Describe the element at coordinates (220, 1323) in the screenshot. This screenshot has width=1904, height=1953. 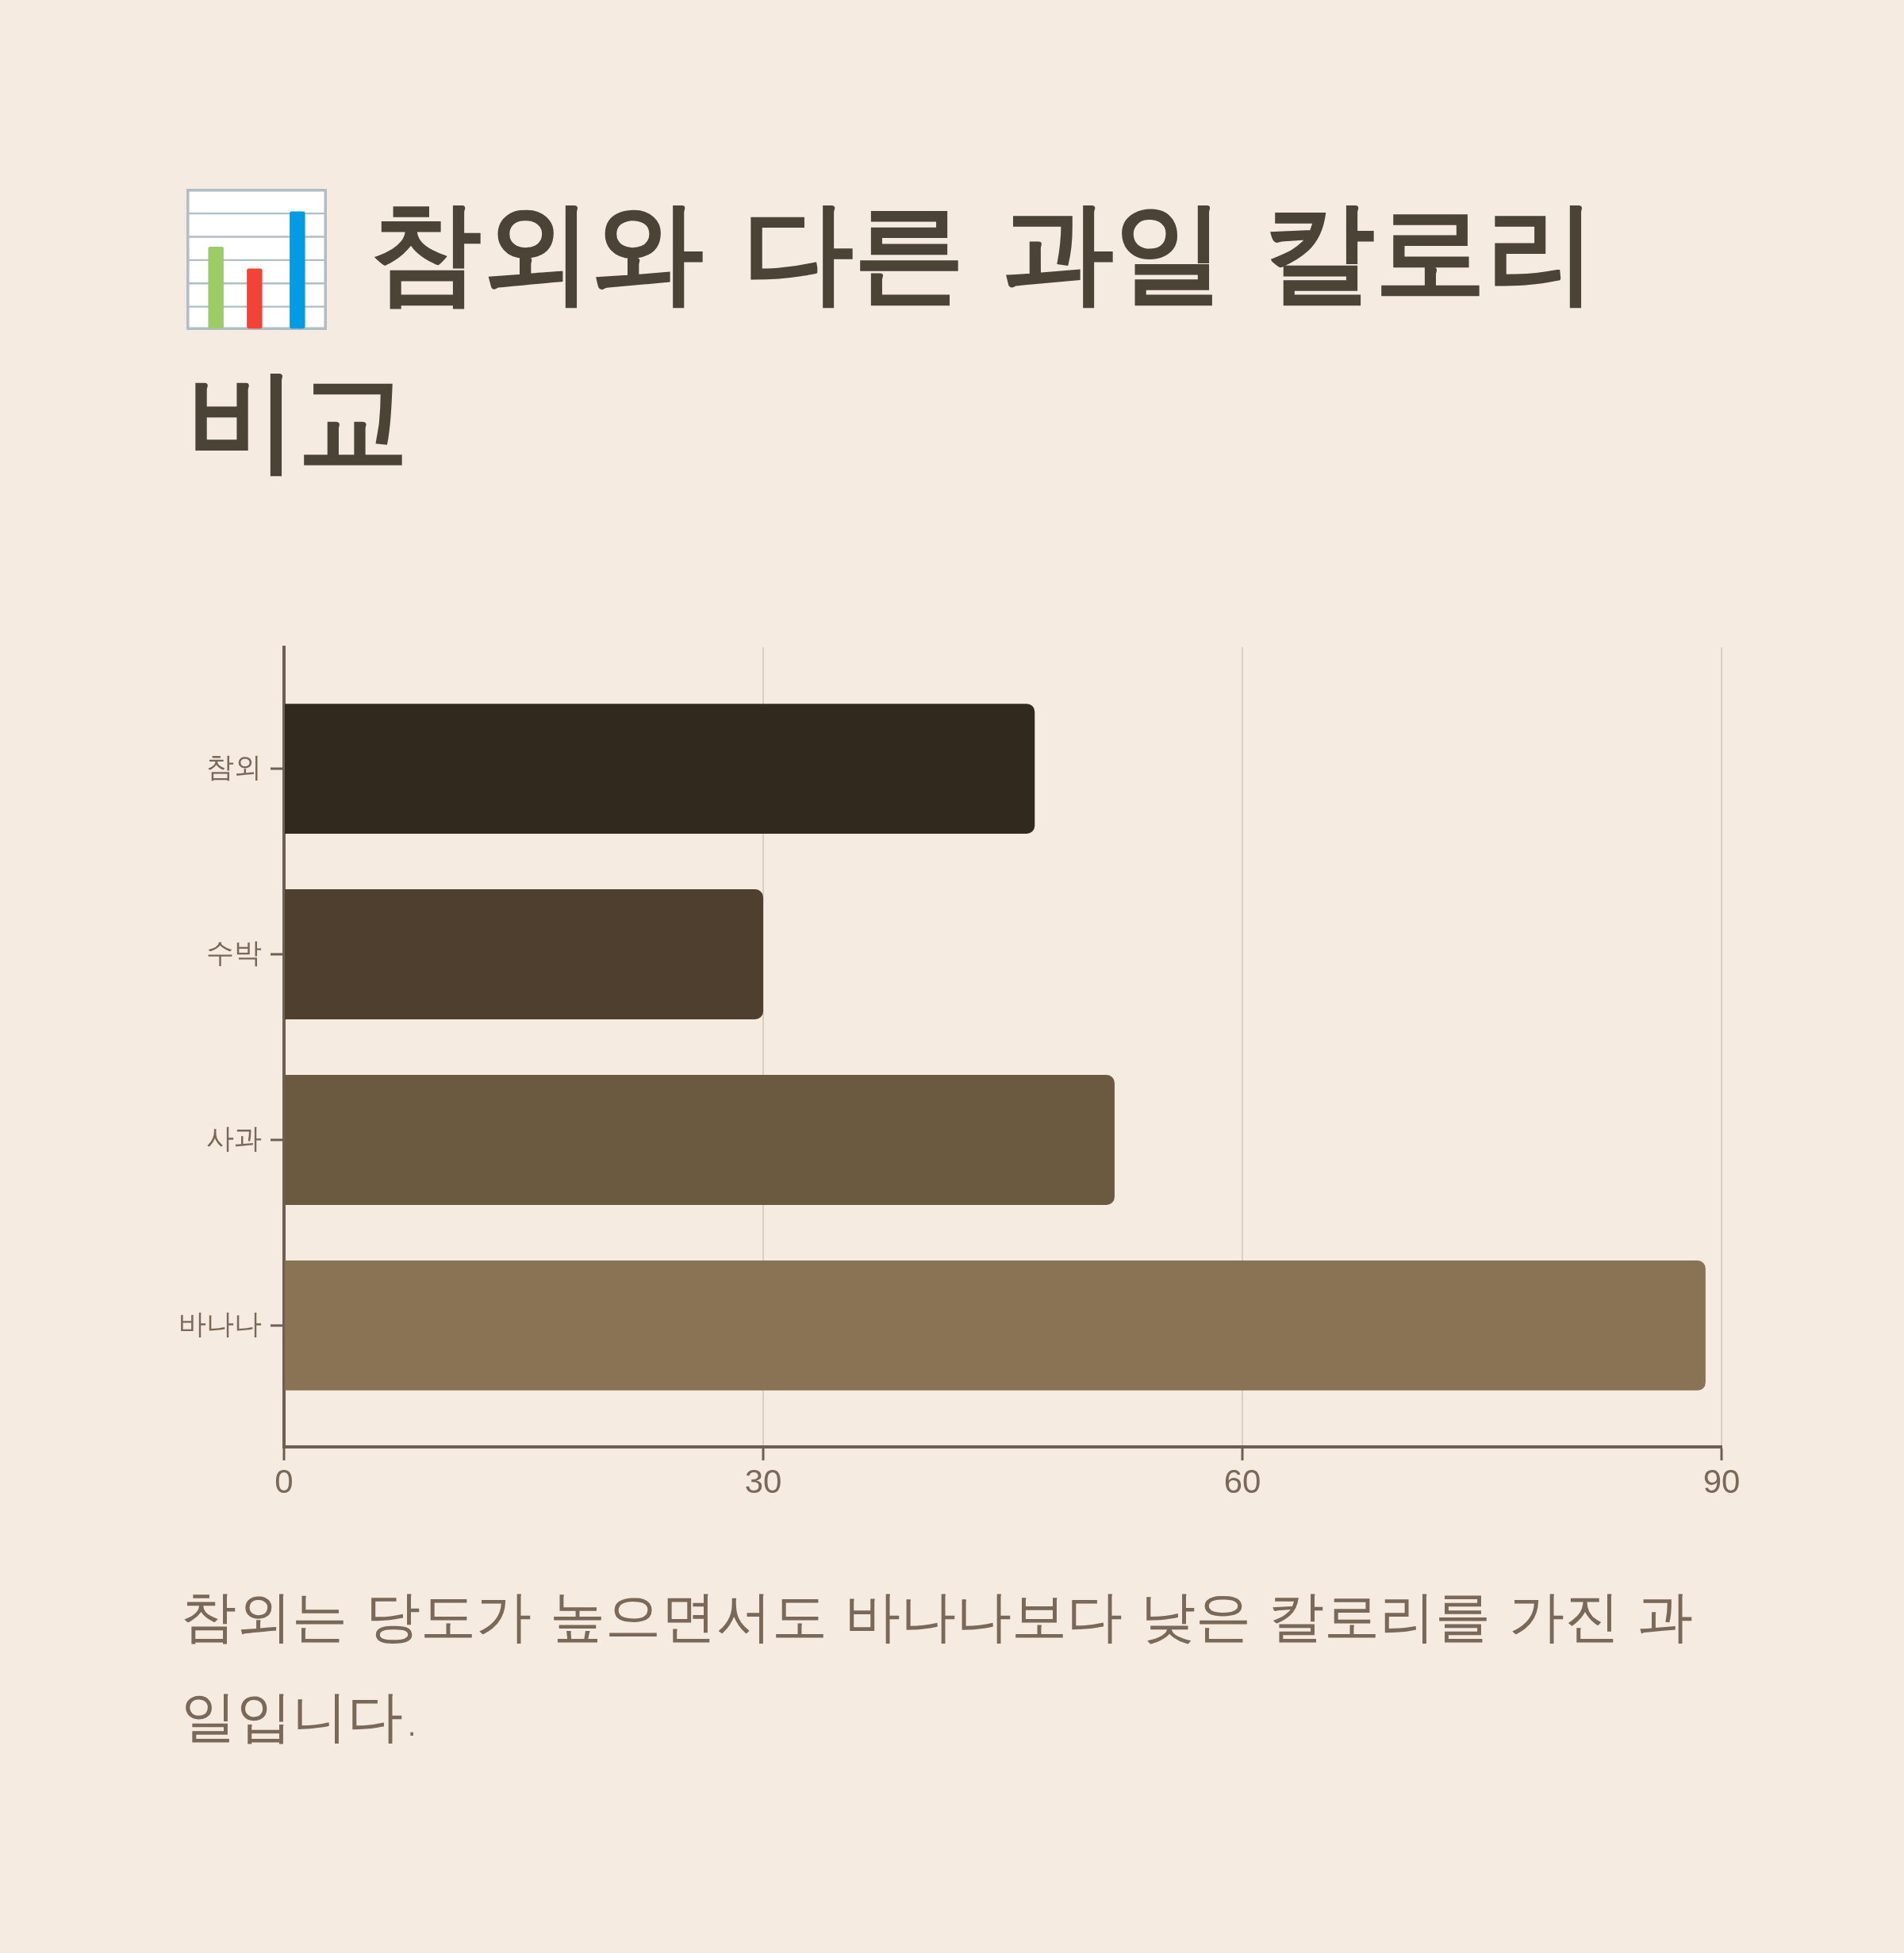
I see `y-tick-label: 바나나` at that location.